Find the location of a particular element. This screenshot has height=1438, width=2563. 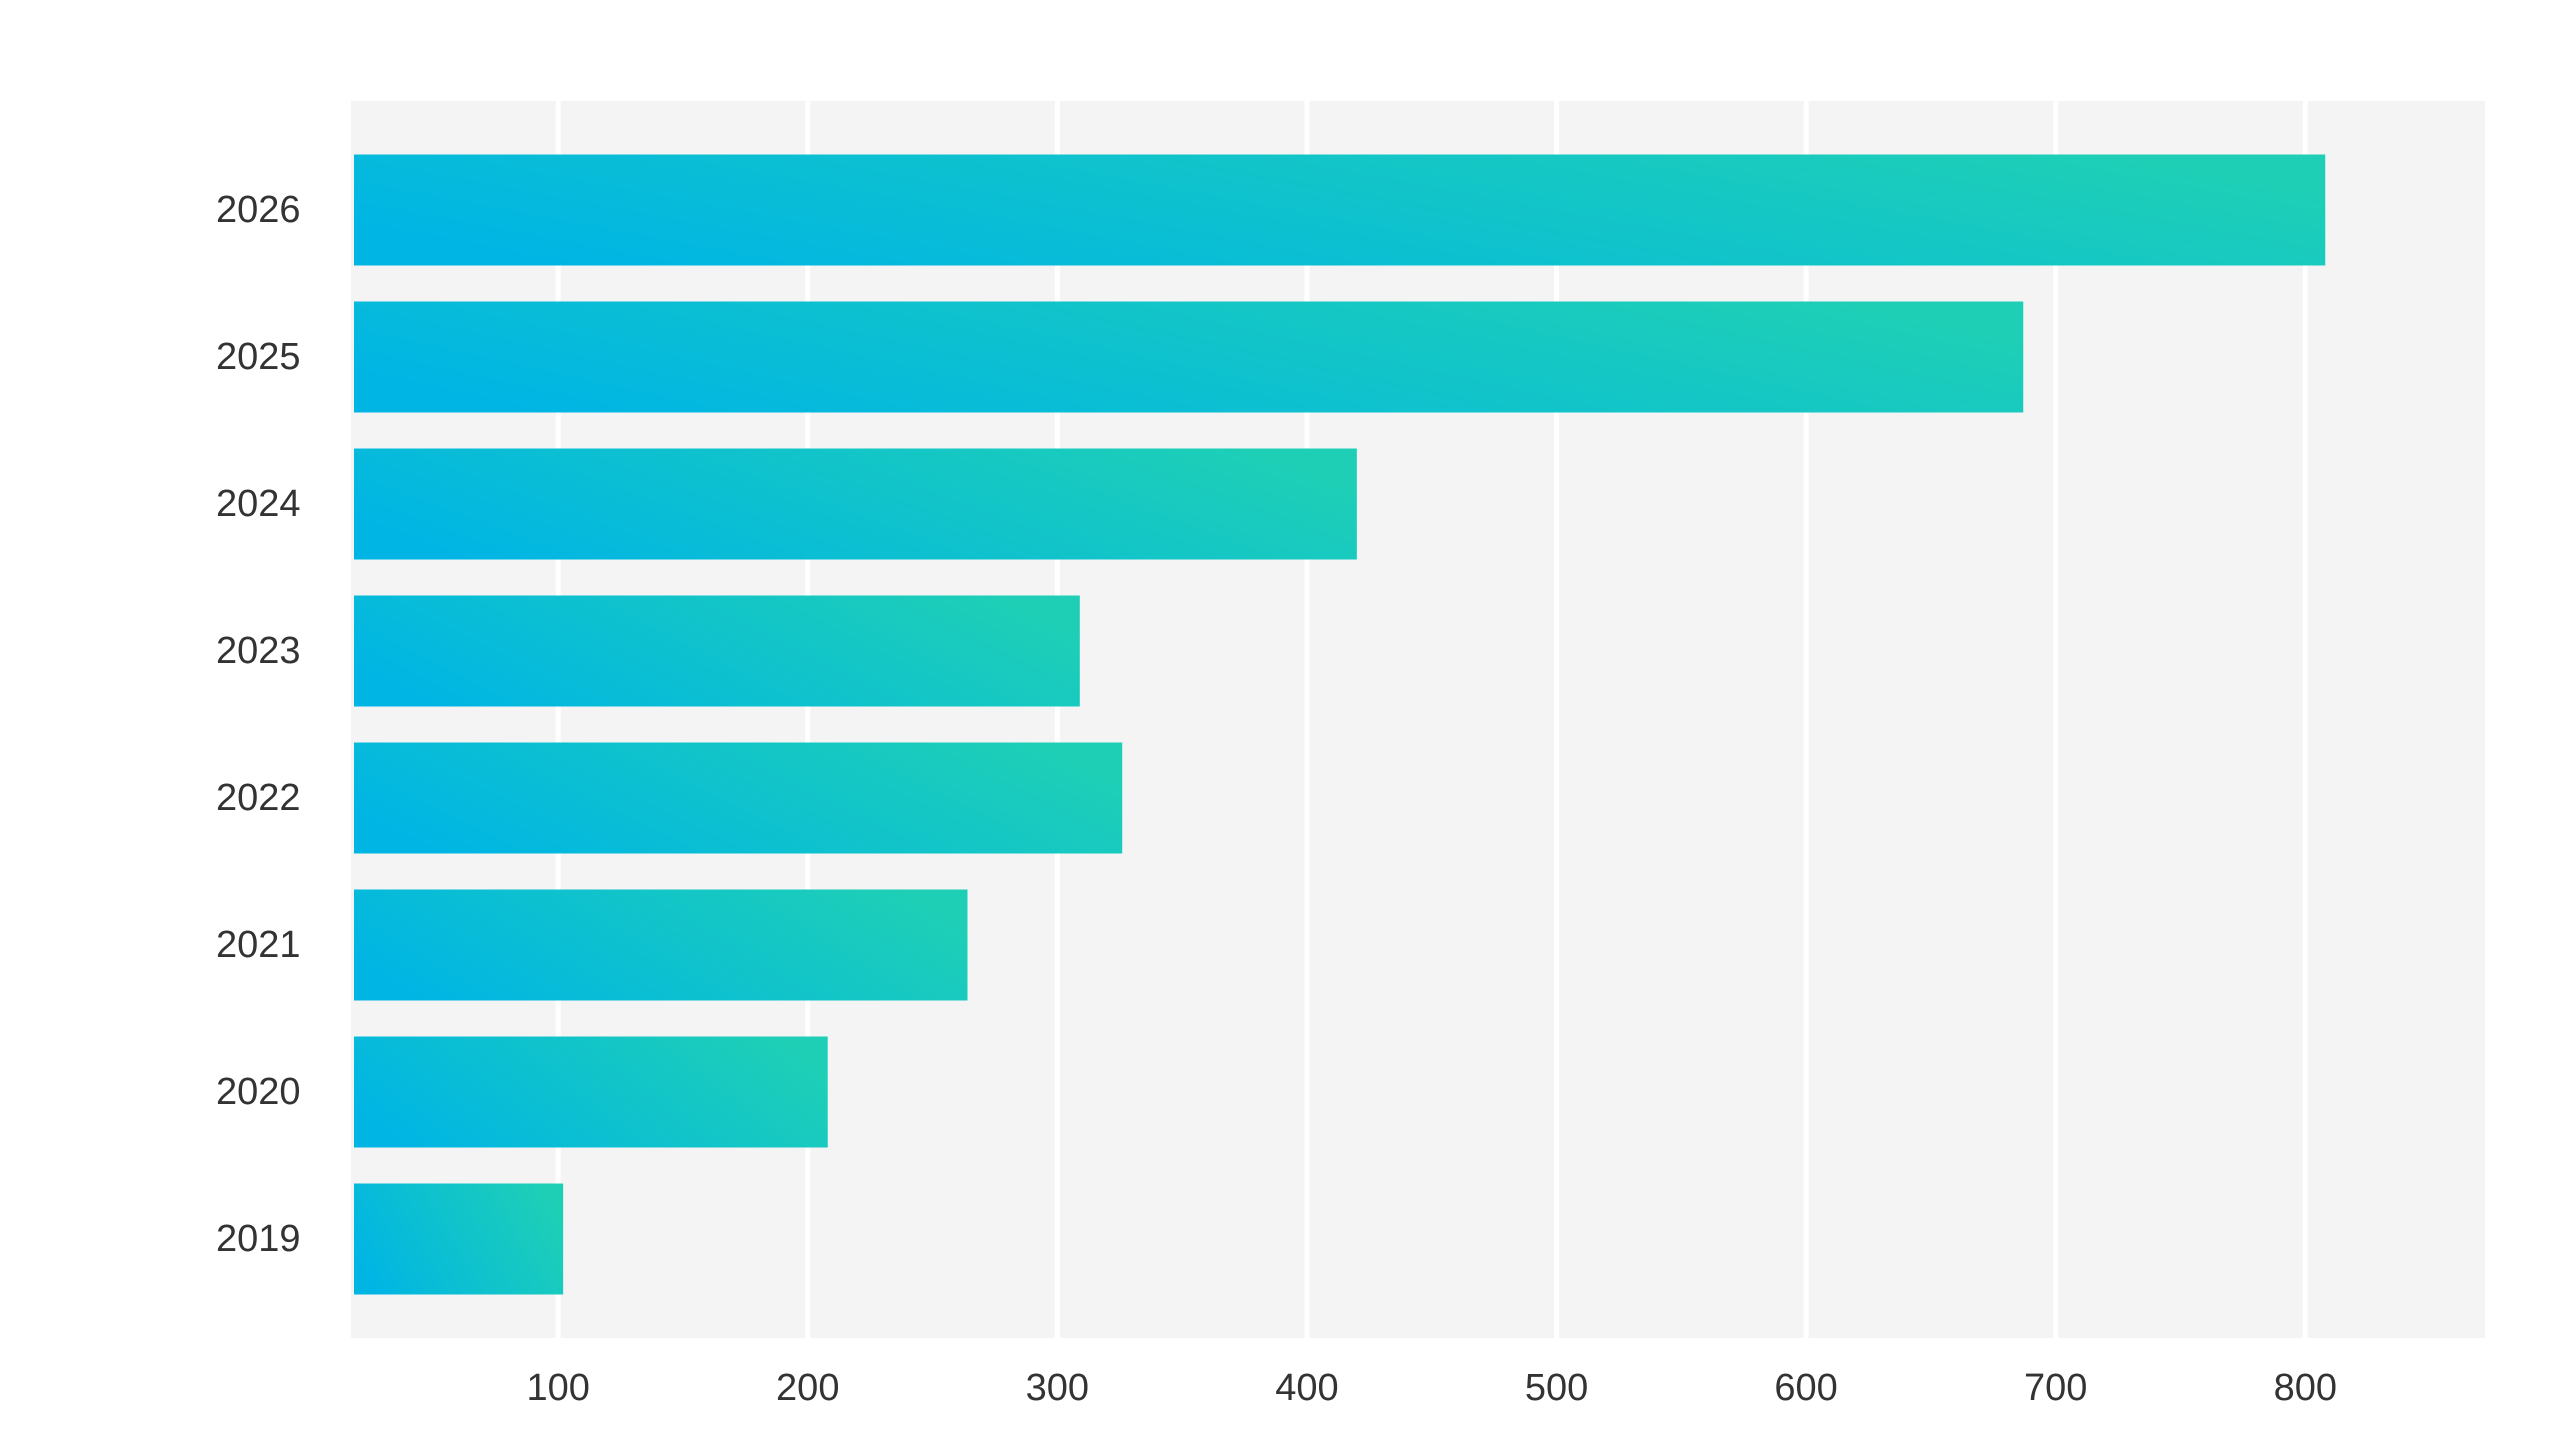

category-label-2023: 2023 is located at coordinates (258, 651).